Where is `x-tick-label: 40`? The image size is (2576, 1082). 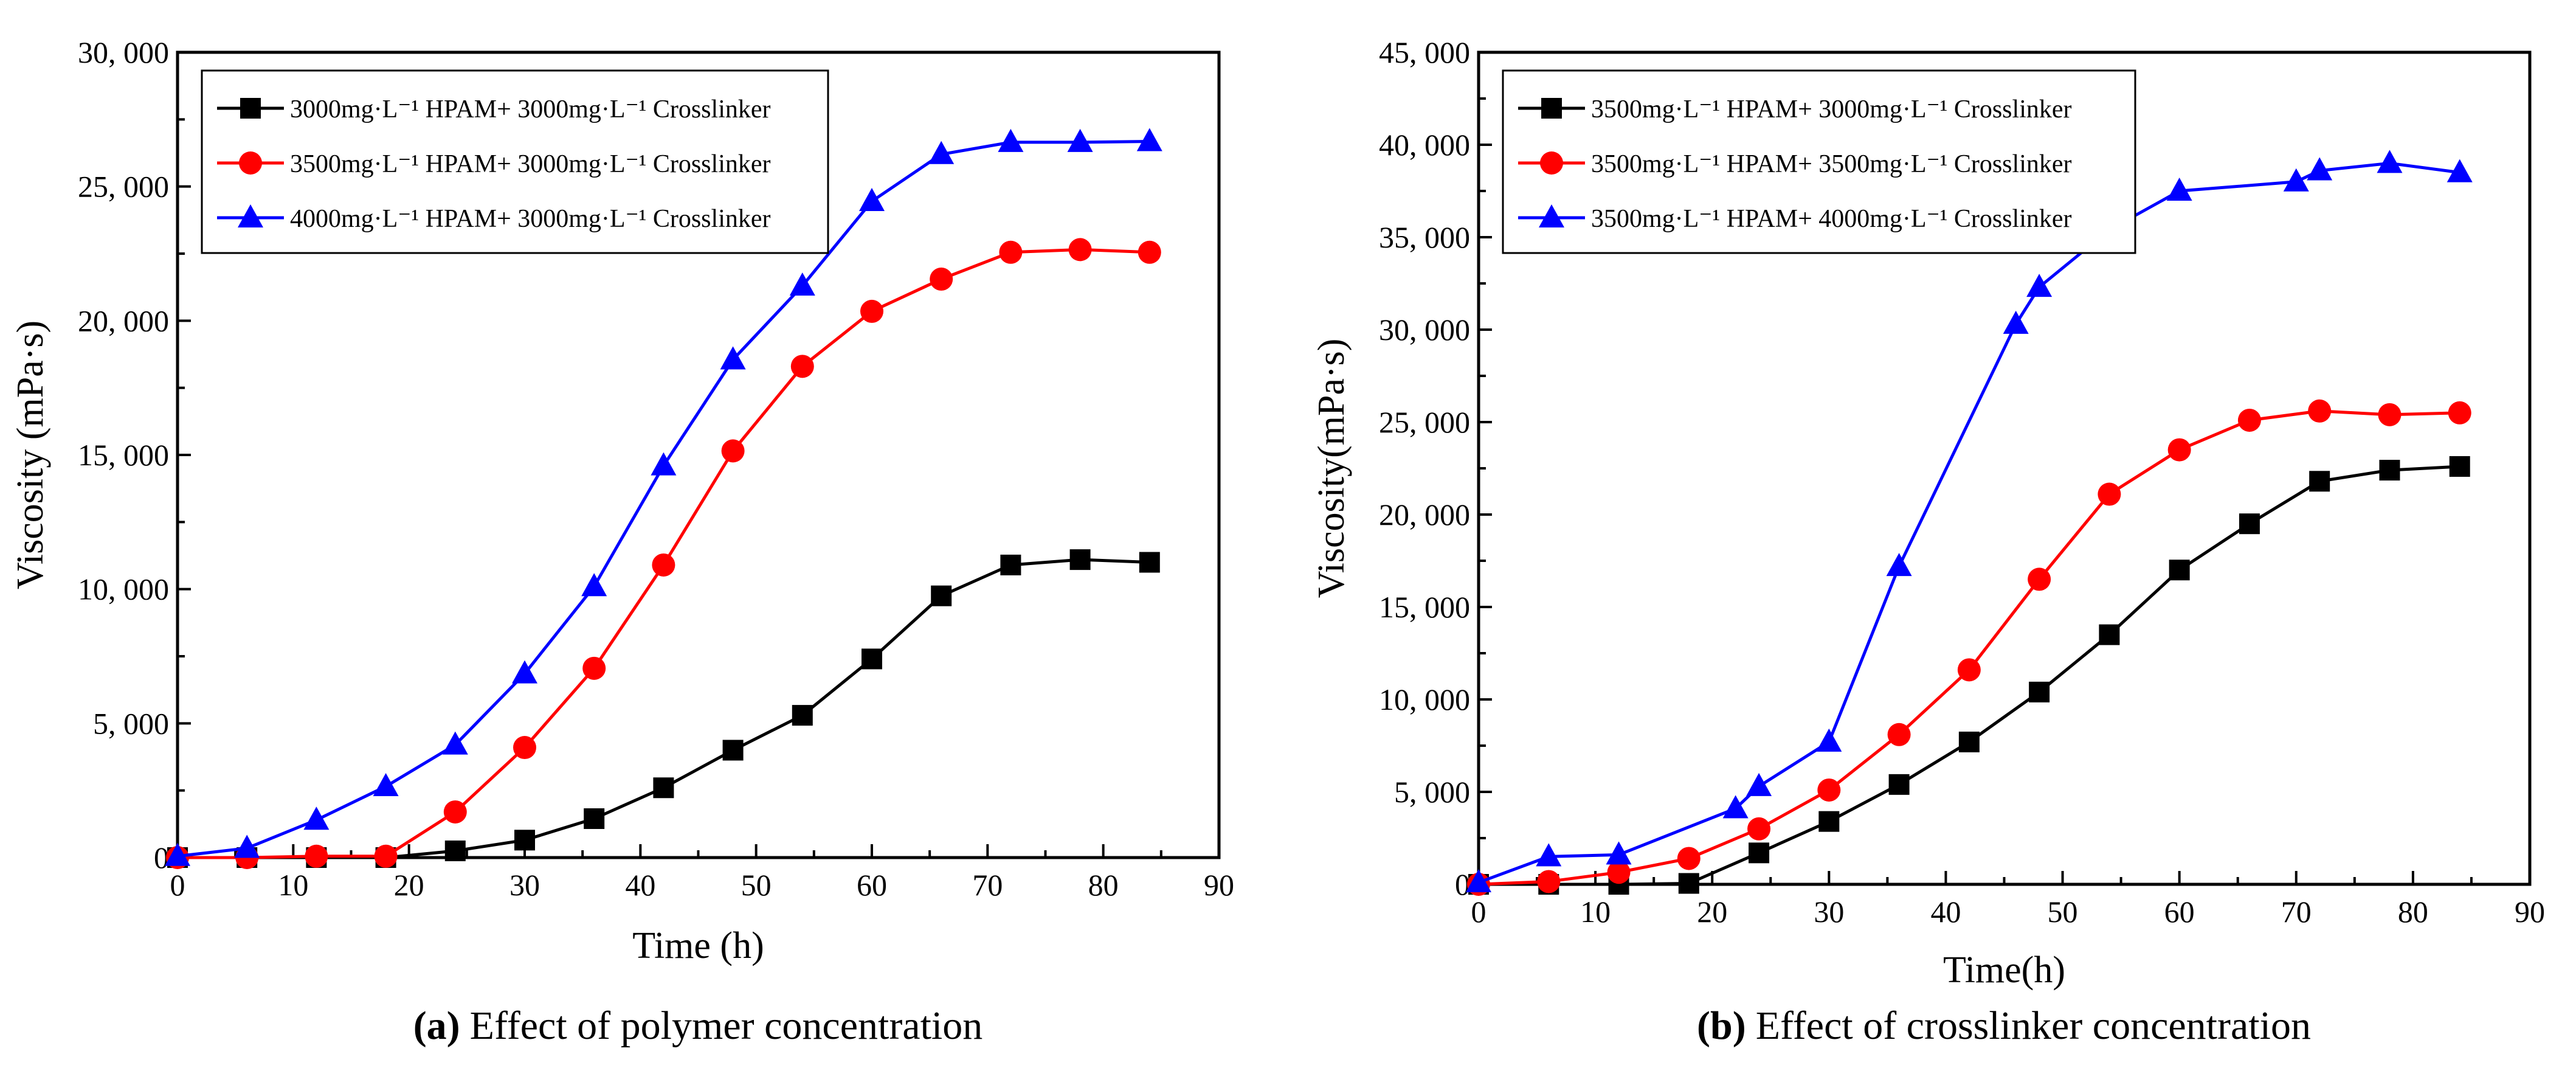 x-tick-label: 40 is located at coordinates (1945, 912).